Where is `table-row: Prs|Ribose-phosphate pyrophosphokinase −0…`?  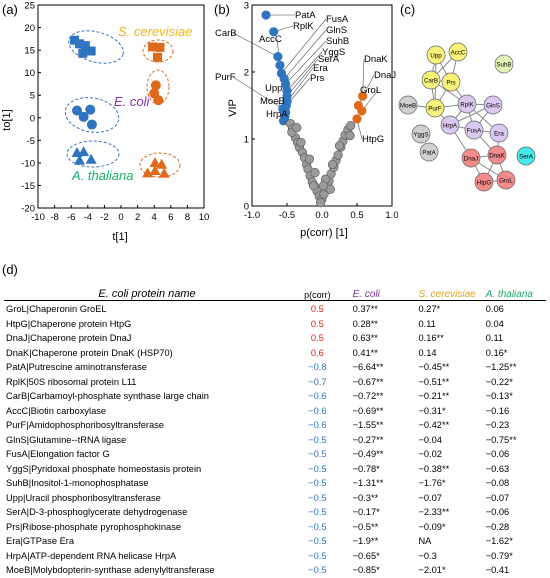 table-row: Prs|Ribose-phosphate pyrophosphokinase −0… is located at coordinates (275, 527).